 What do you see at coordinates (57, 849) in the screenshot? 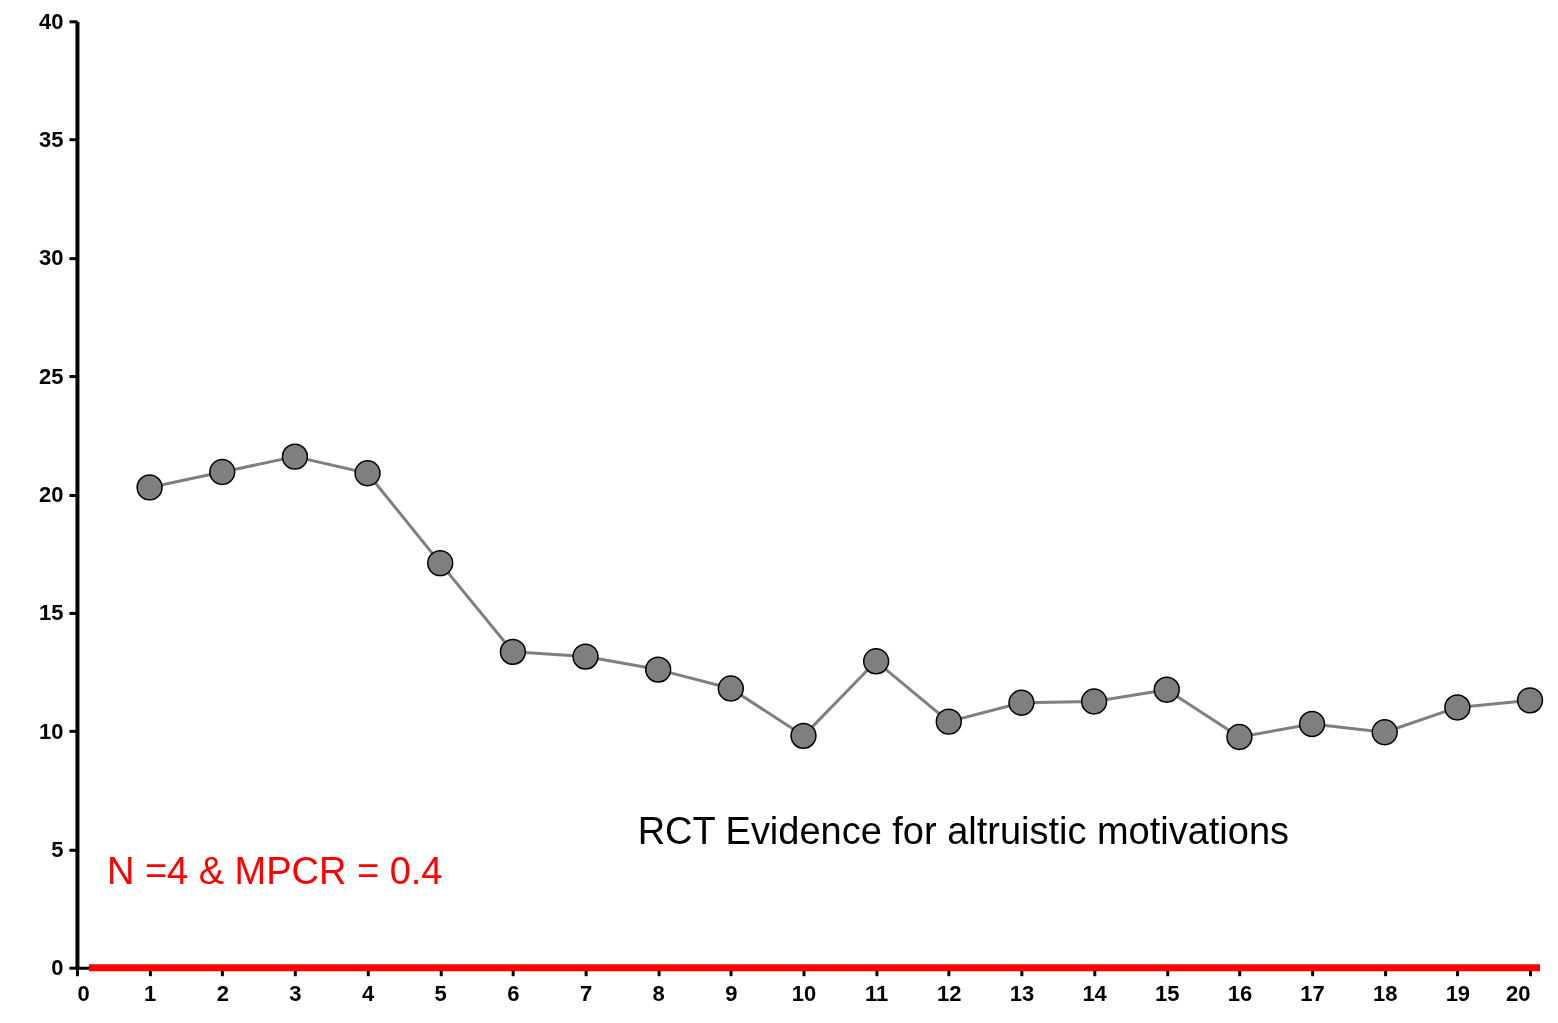
I see `y-tick-label: 5` at bounding box center [57, 849].